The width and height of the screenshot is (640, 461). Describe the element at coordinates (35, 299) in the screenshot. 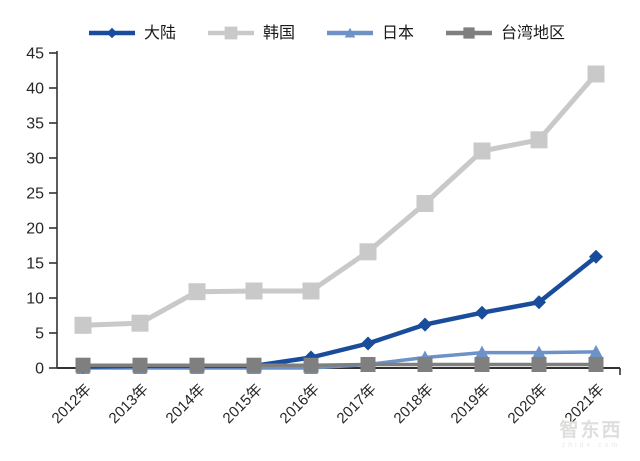

I see `y-axis-tick-label: 10` at that location.